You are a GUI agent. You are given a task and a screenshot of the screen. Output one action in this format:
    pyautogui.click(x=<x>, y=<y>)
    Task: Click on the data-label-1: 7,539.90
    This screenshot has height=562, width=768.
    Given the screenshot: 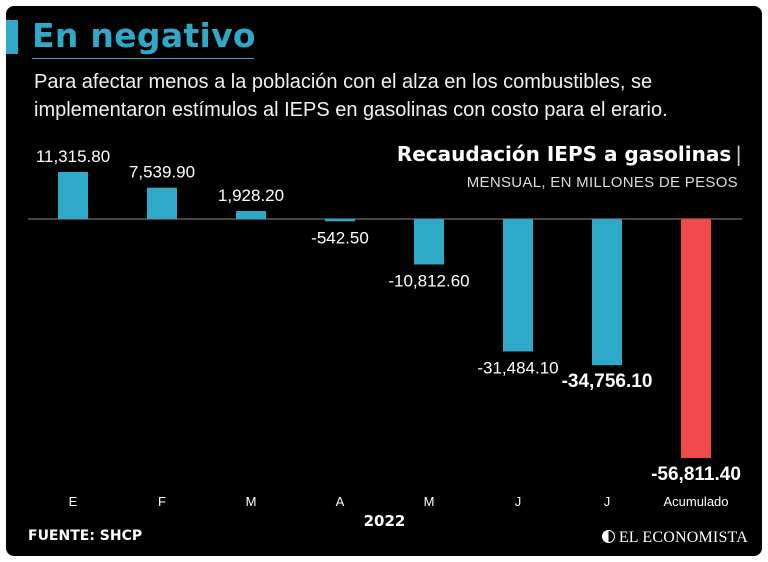 What is the action you would take?
    pyautogui.click(x=162, y=172)
    